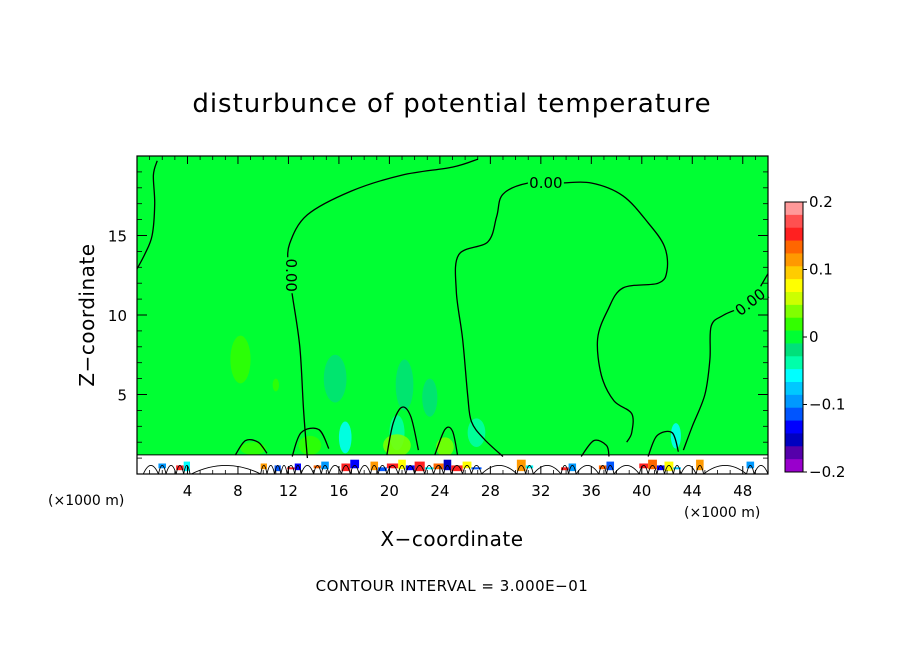 The height and width of the screenshot is (654, 904). I want to click on colorbar-ticks: 0.2 0.1 0 −0.1 −0.2, so click(824, 337).